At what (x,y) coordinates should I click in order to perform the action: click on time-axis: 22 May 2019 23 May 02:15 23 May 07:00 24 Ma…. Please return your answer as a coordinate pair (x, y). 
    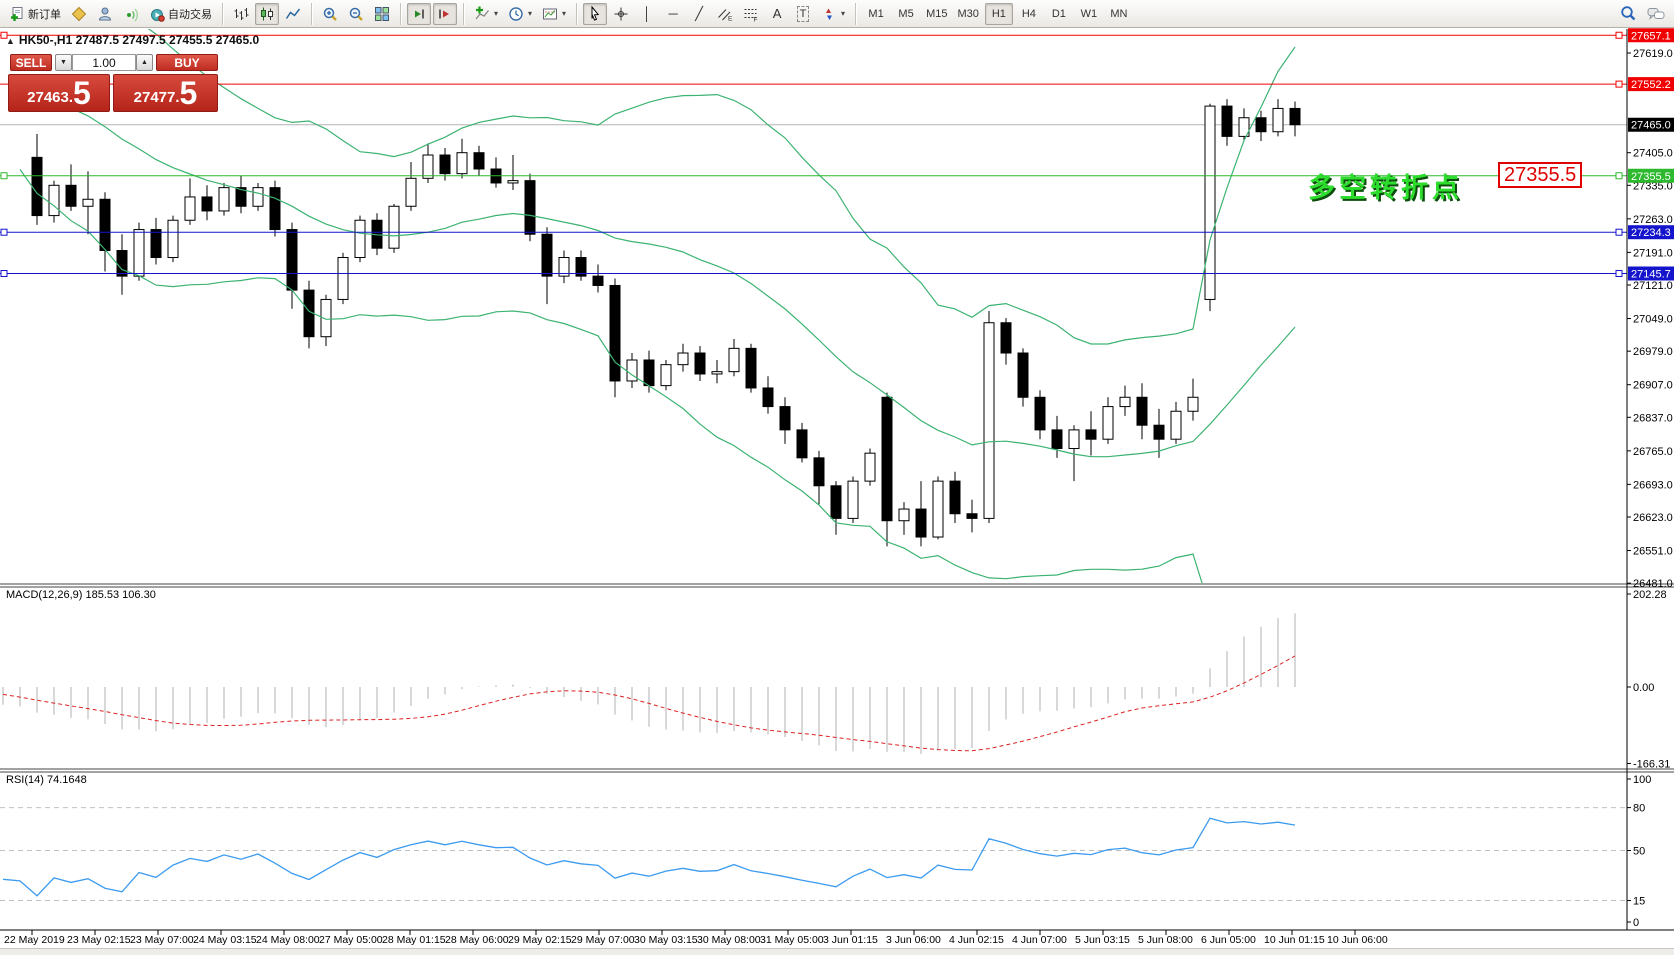
    Looking at the image, I should click on (696, 938).